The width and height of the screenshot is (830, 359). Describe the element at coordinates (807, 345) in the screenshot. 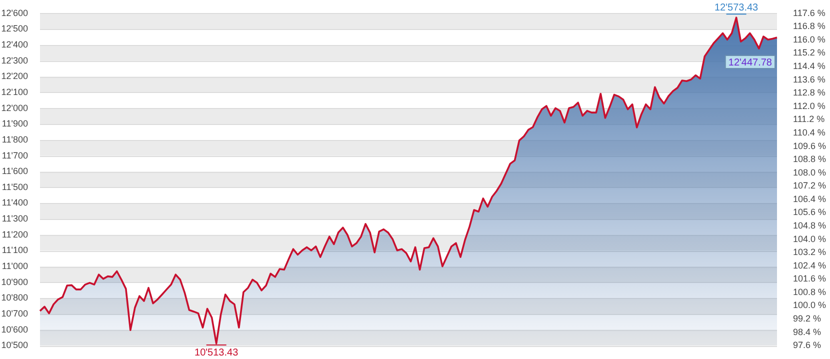

I see `y2-tick-label: 97.6 %` at that location.